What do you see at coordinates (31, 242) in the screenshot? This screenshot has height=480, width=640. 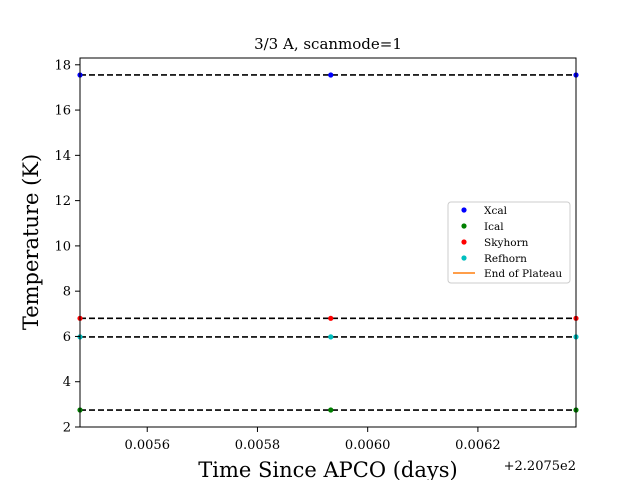 I see `y-axis-label: Temperature (K)` at bounding box center [31, 242].